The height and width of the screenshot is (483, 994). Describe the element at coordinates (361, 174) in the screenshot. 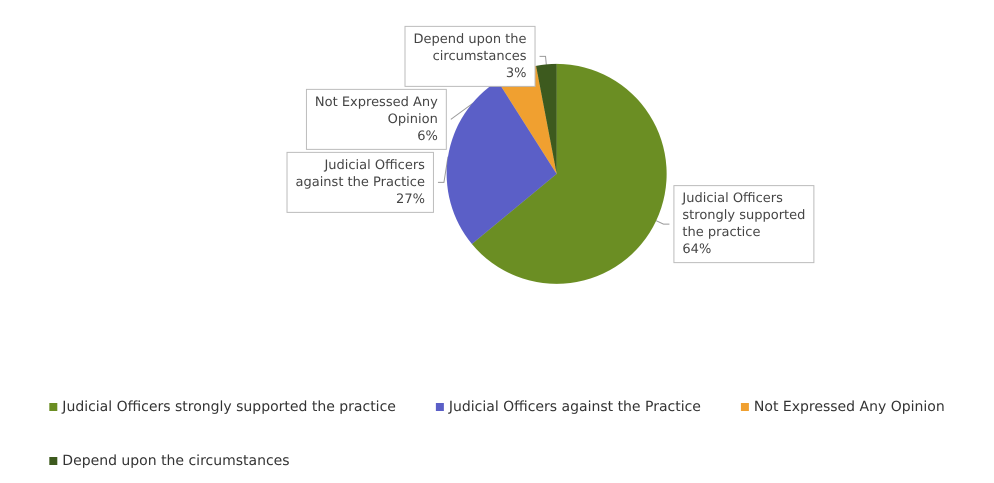

I see `slice-label: Judicial Officers against the Practice` at that location.